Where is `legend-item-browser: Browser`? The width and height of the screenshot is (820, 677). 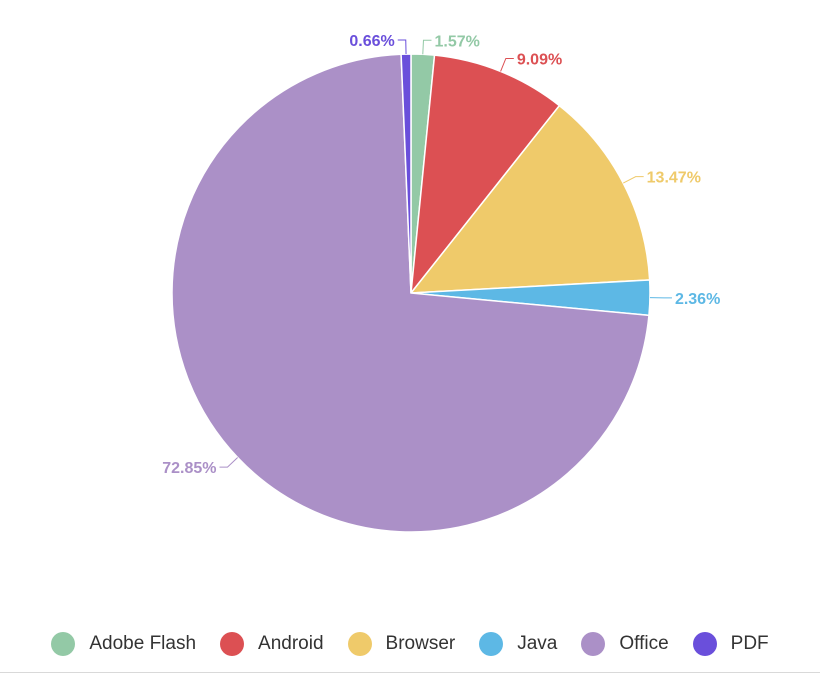
legend-item-browser: Browser is located at coordinates (401, 644).